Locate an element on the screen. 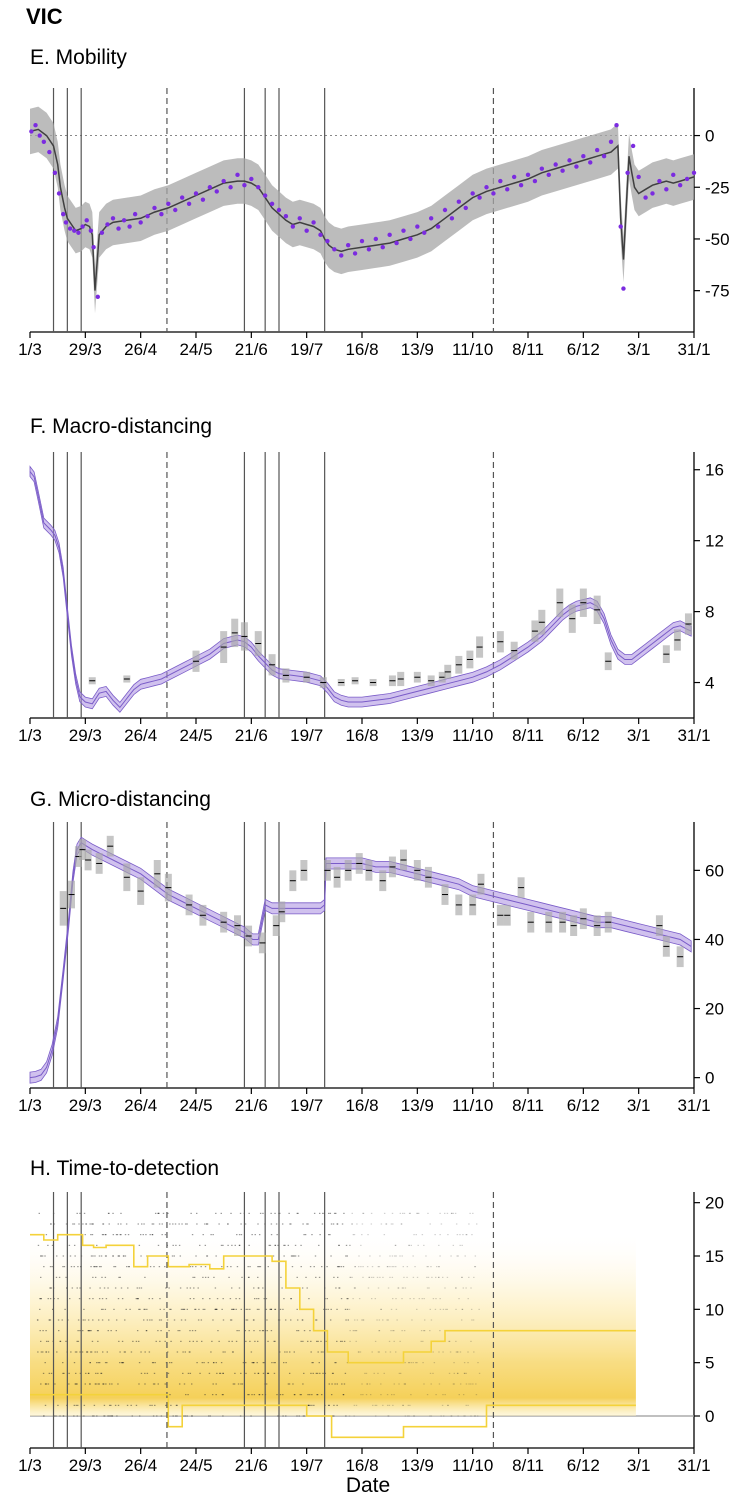 The image size is (735, 1500). h-x-tick-label: 24/5 is located at coordinates (195, 1465).